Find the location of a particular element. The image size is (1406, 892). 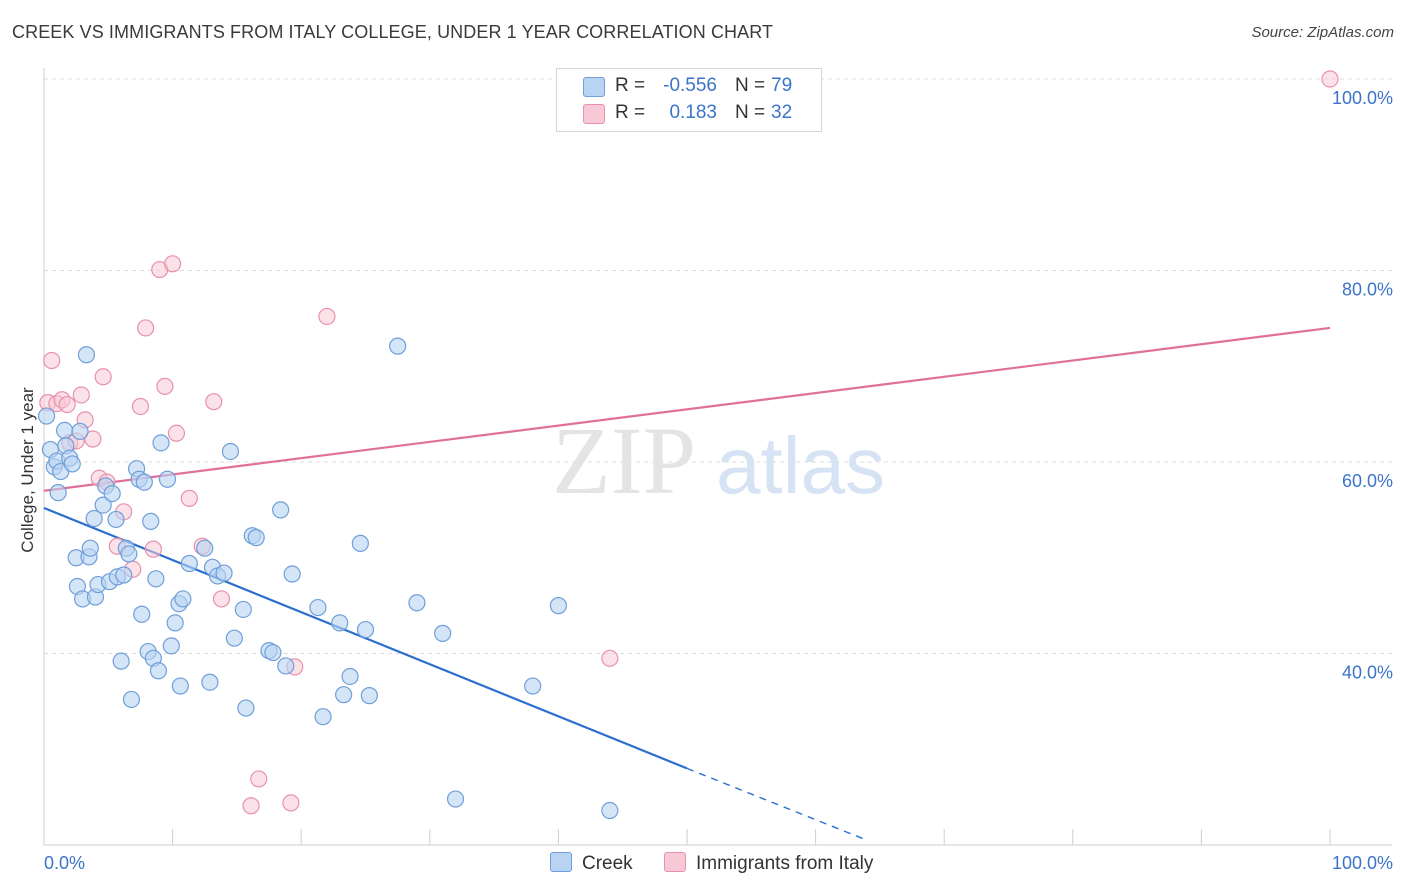

chart-source: Source: ZipAtlas.com is located at coordinates (1322, 32).